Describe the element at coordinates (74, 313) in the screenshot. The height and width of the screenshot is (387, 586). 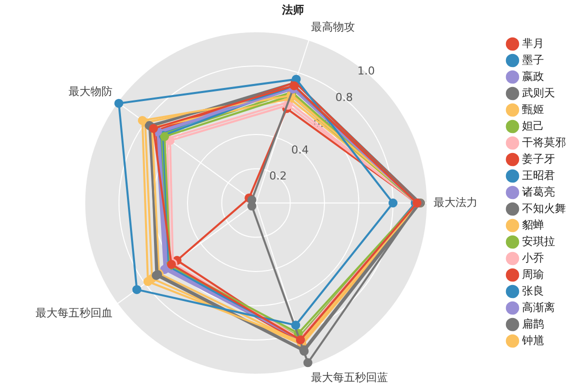
I see `spoke-label: 最大每五秒回血` at that location.